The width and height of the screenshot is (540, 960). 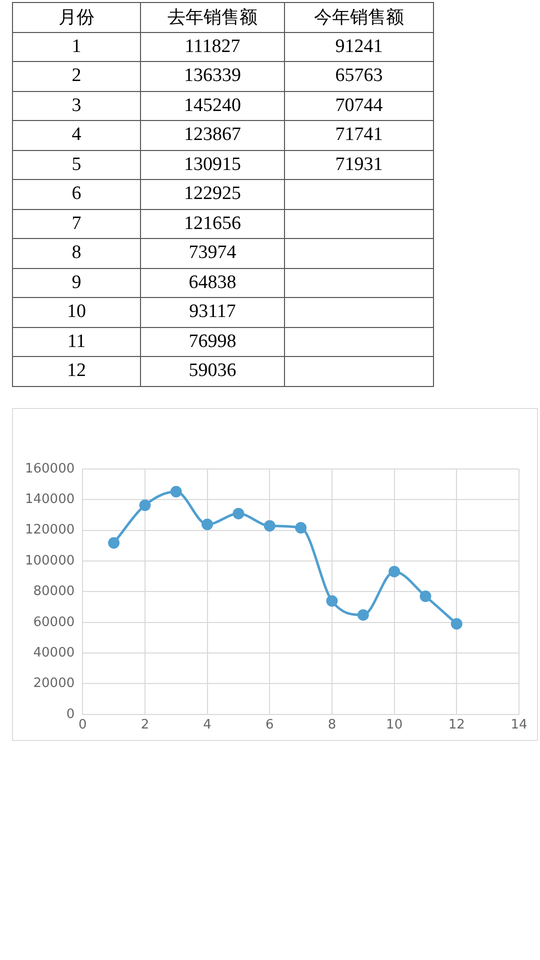 I want to click on y-tick-label: 3, so click(x=76, y=105).